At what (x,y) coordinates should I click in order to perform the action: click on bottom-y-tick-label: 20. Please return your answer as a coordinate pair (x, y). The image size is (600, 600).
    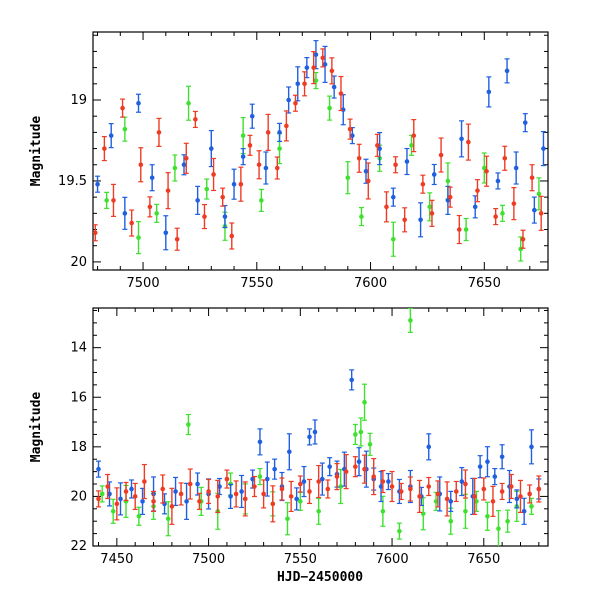
    Looking at the image, I should click on (78, 496).